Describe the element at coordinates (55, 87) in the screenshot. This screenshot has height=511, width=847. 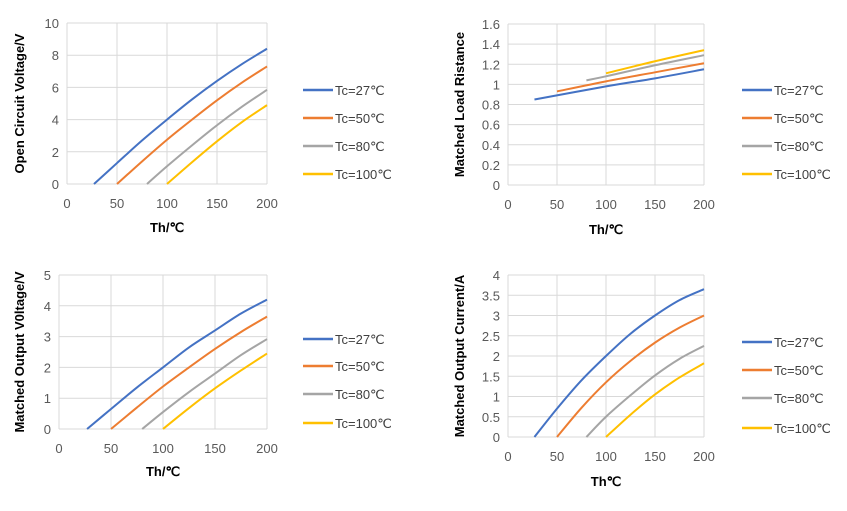
I see `y-tick-label: 6` at that location.